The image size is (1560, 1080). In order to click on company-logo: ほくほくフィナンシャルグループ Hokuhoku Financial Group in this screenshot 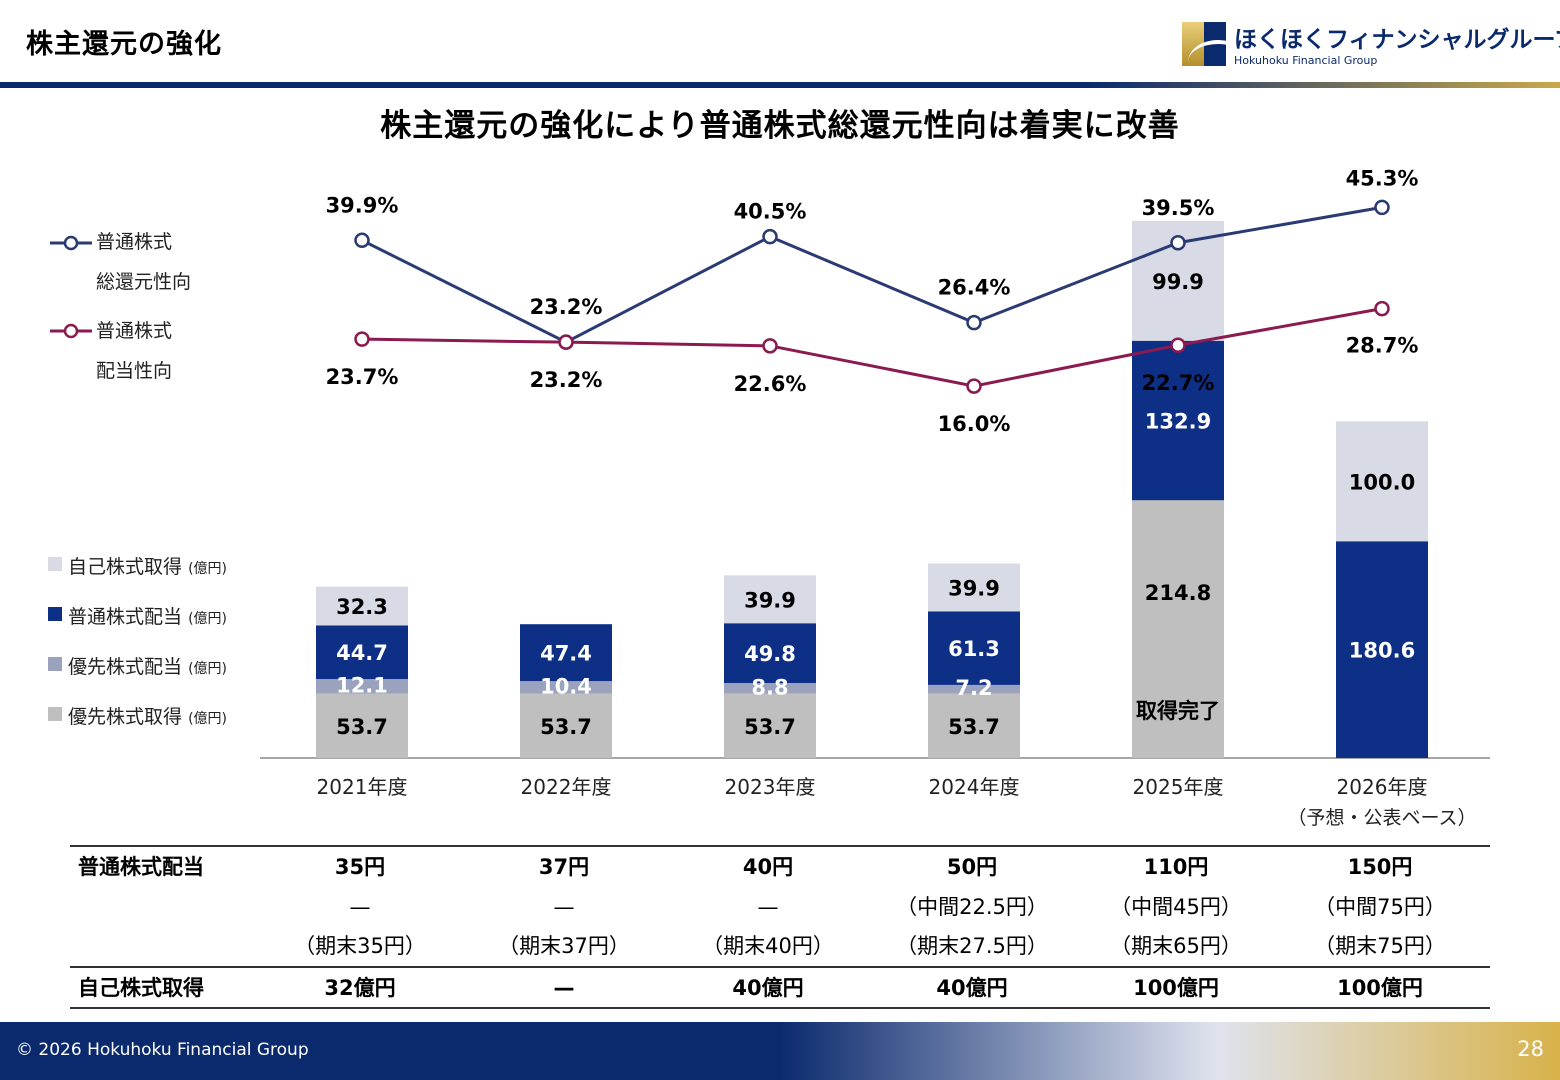, I will do `click(1371, 45)`.